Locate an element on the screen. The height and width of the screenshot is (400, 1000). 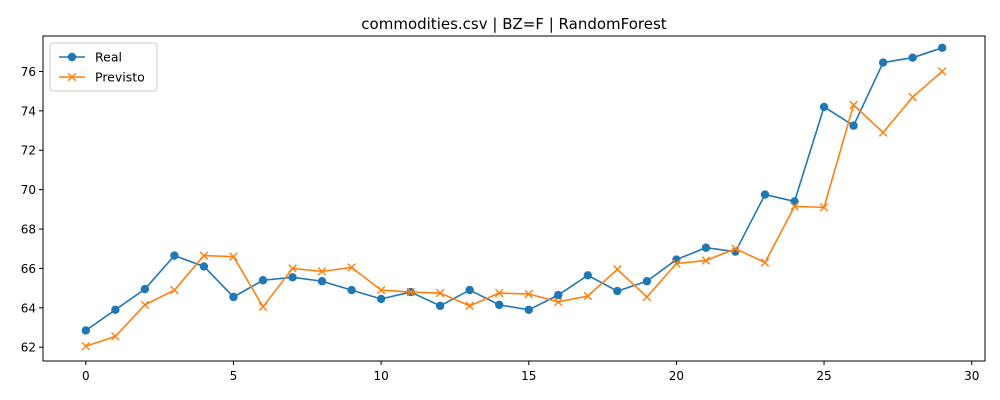
legend: Real Previsto is located at coordinates (103, 67).